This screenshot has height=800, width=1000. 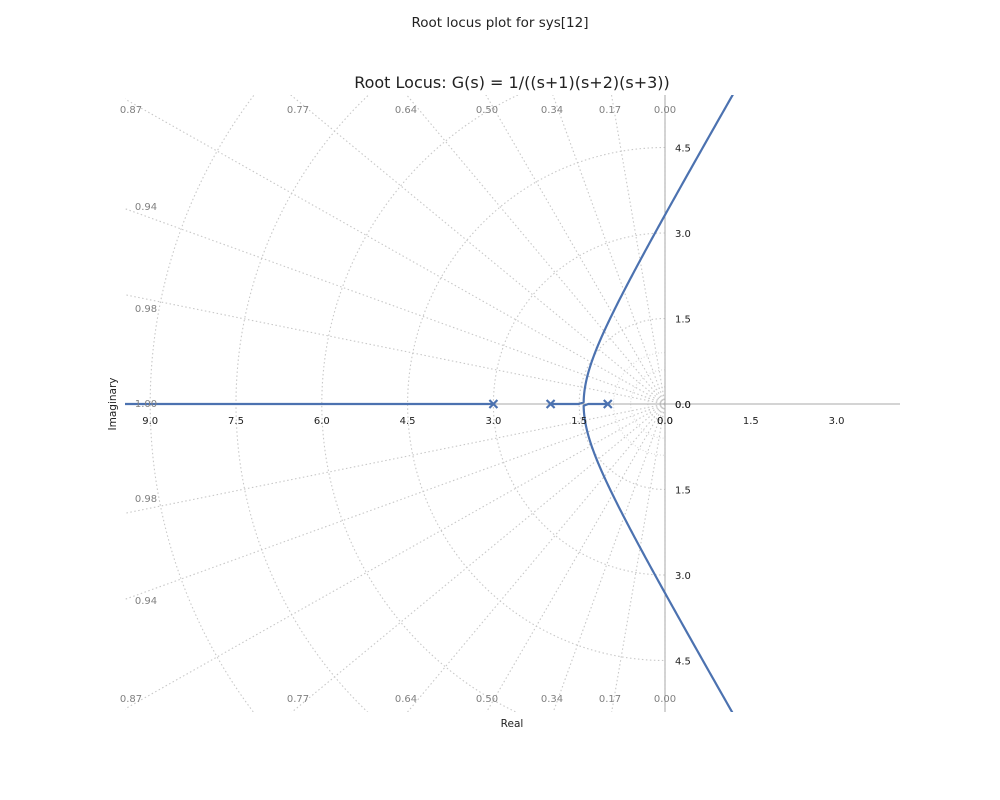 I want to click on damping-label-bottom: 0.17, so click(x=610, y=699).